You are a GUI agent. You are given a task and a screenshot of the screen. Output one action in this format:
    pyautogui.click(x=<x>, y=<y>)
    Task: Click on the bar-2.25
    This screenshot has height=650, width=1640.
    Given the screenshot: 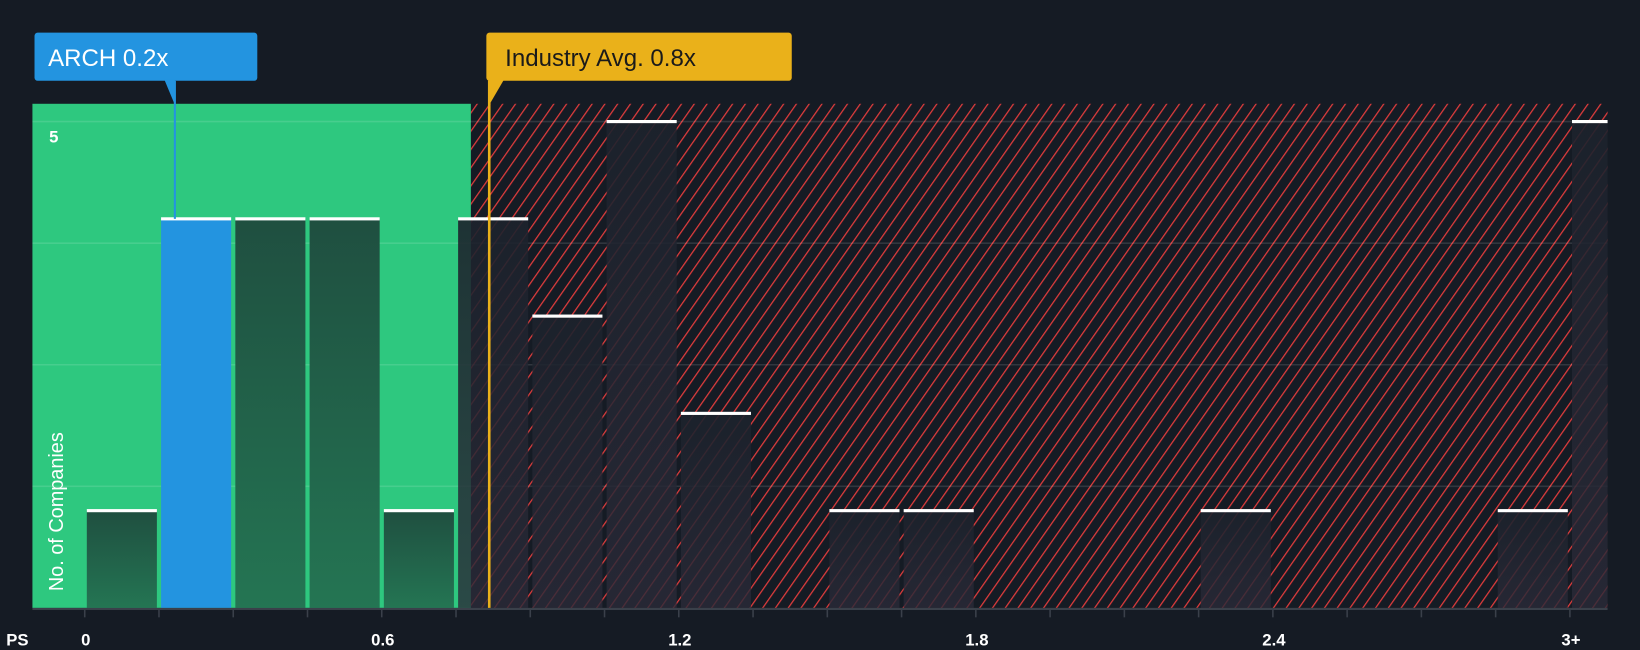 What is the action you would take?
    pyautogui.click(x=1235, y=559)
    